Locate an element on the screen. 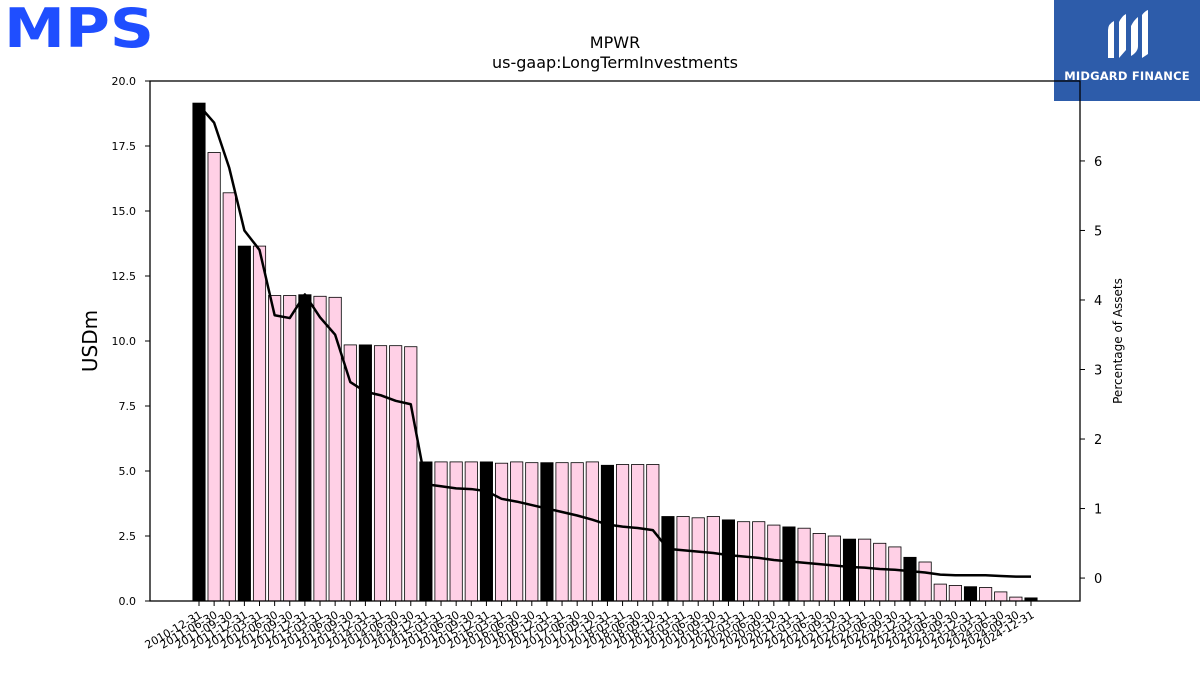 This screenshot has width=1200, height=675. y-tick-label: 10.0 is located at coordinates (124, 341).